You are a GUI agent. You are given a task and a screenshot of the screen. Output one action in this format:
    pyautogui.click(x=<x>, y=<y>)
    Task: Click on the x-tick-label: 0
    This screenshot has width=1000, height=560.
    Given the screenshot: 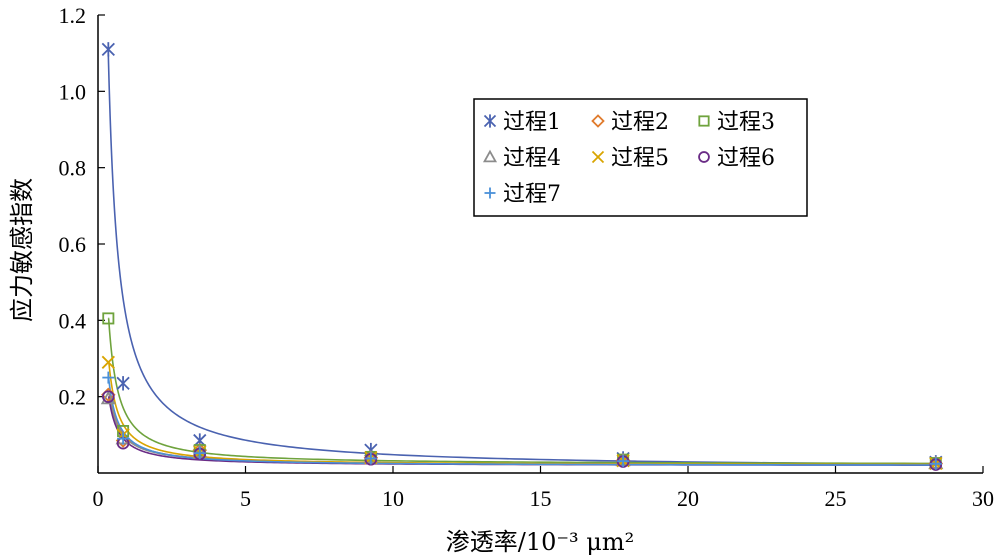 What is the action you would take?
    pyautogui.click(x=98, y=498)
    